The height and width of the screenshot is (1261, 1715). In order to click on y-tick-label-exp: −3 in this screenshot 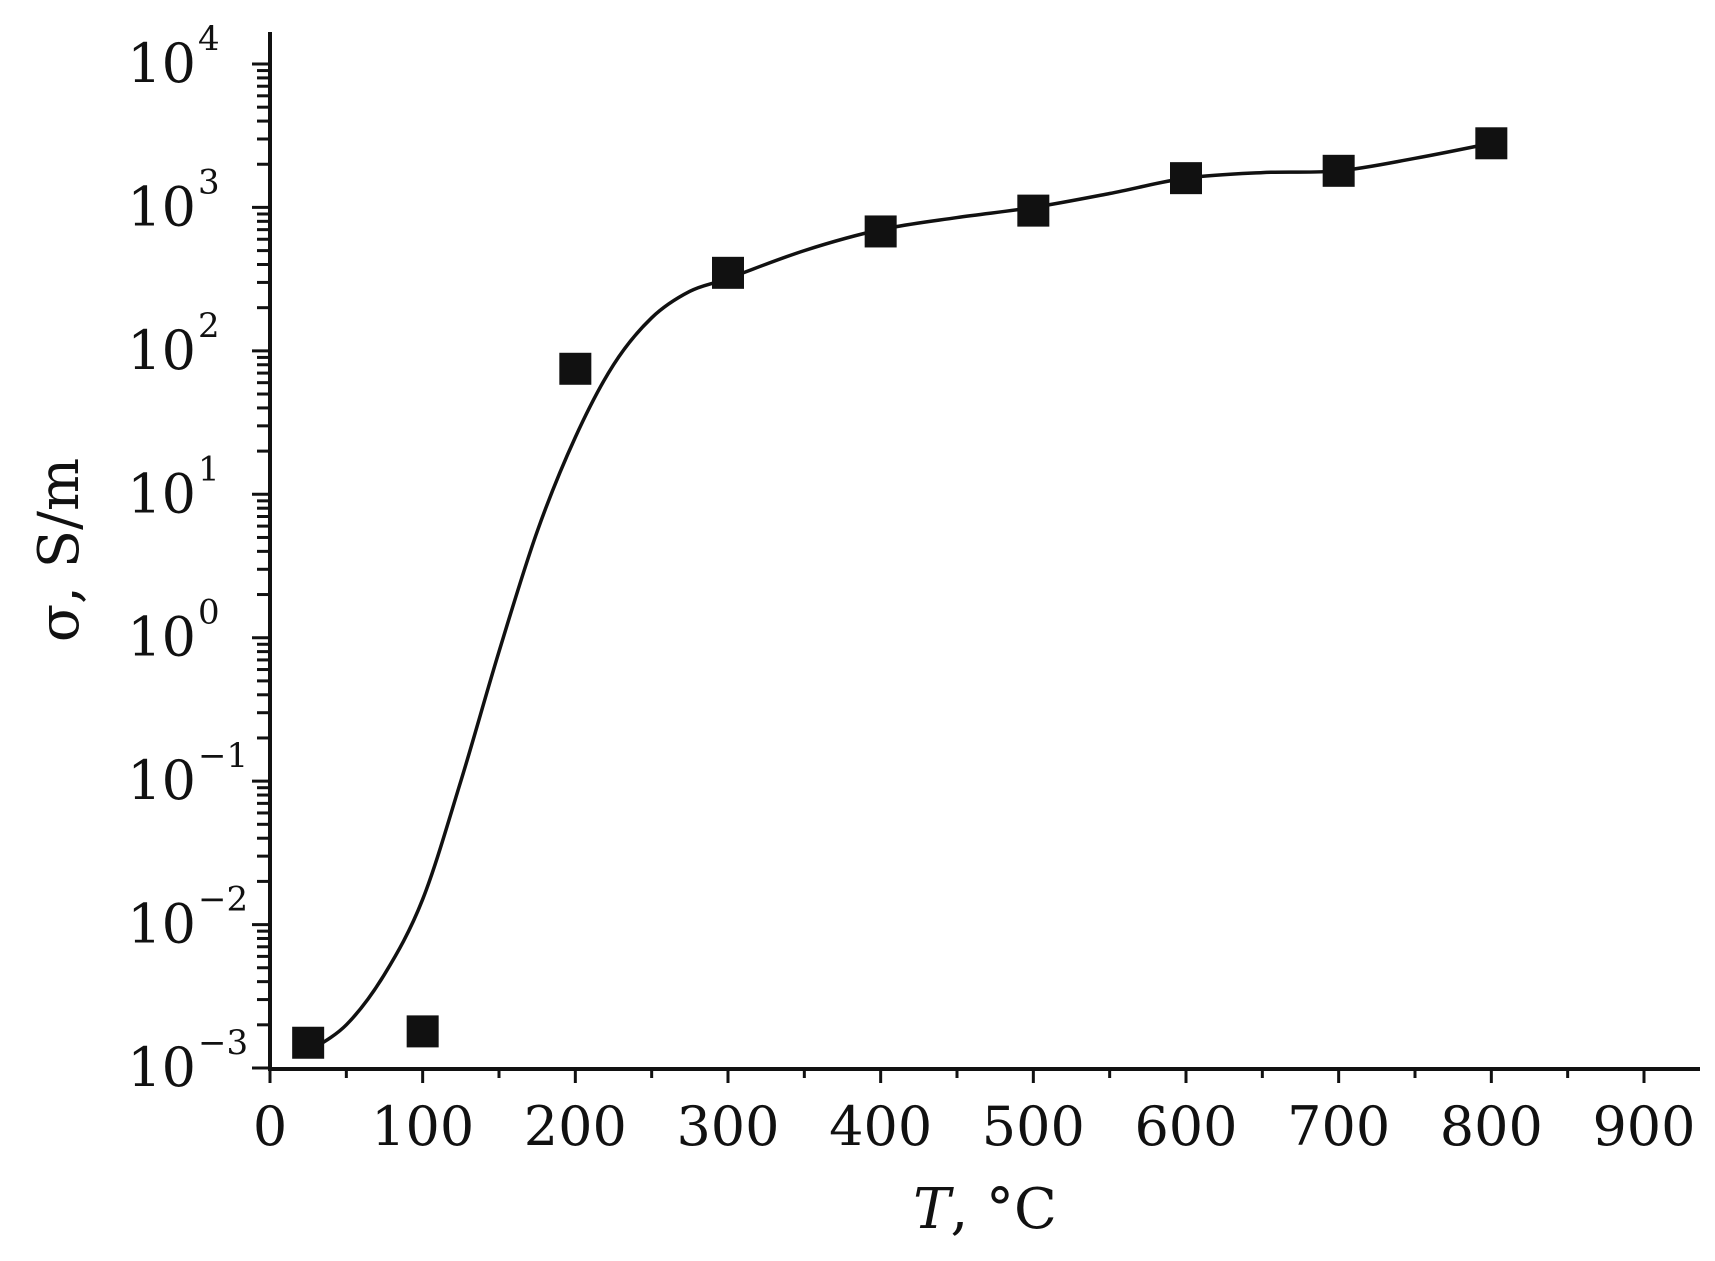, I will do `click(223, 1043)`.